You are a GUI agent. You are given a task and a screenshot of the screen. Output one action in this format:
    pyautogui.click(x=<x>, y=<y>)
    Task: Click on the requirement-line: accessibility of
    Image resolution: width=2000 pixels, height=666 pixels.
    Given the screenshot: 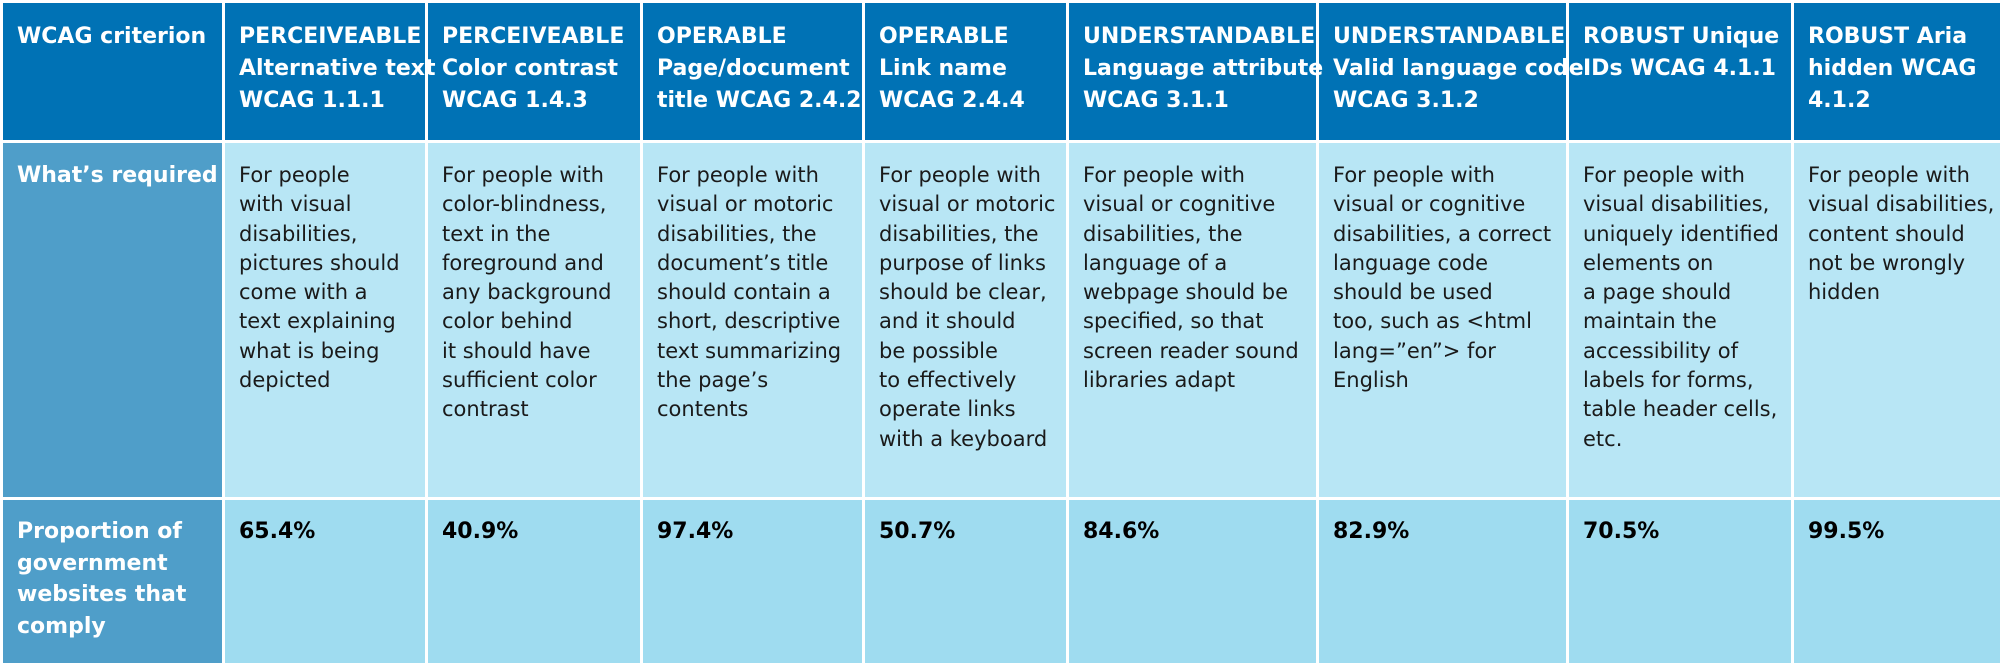 What is the action you would take?
    pyautogui.click(x=1682, y=351)
    